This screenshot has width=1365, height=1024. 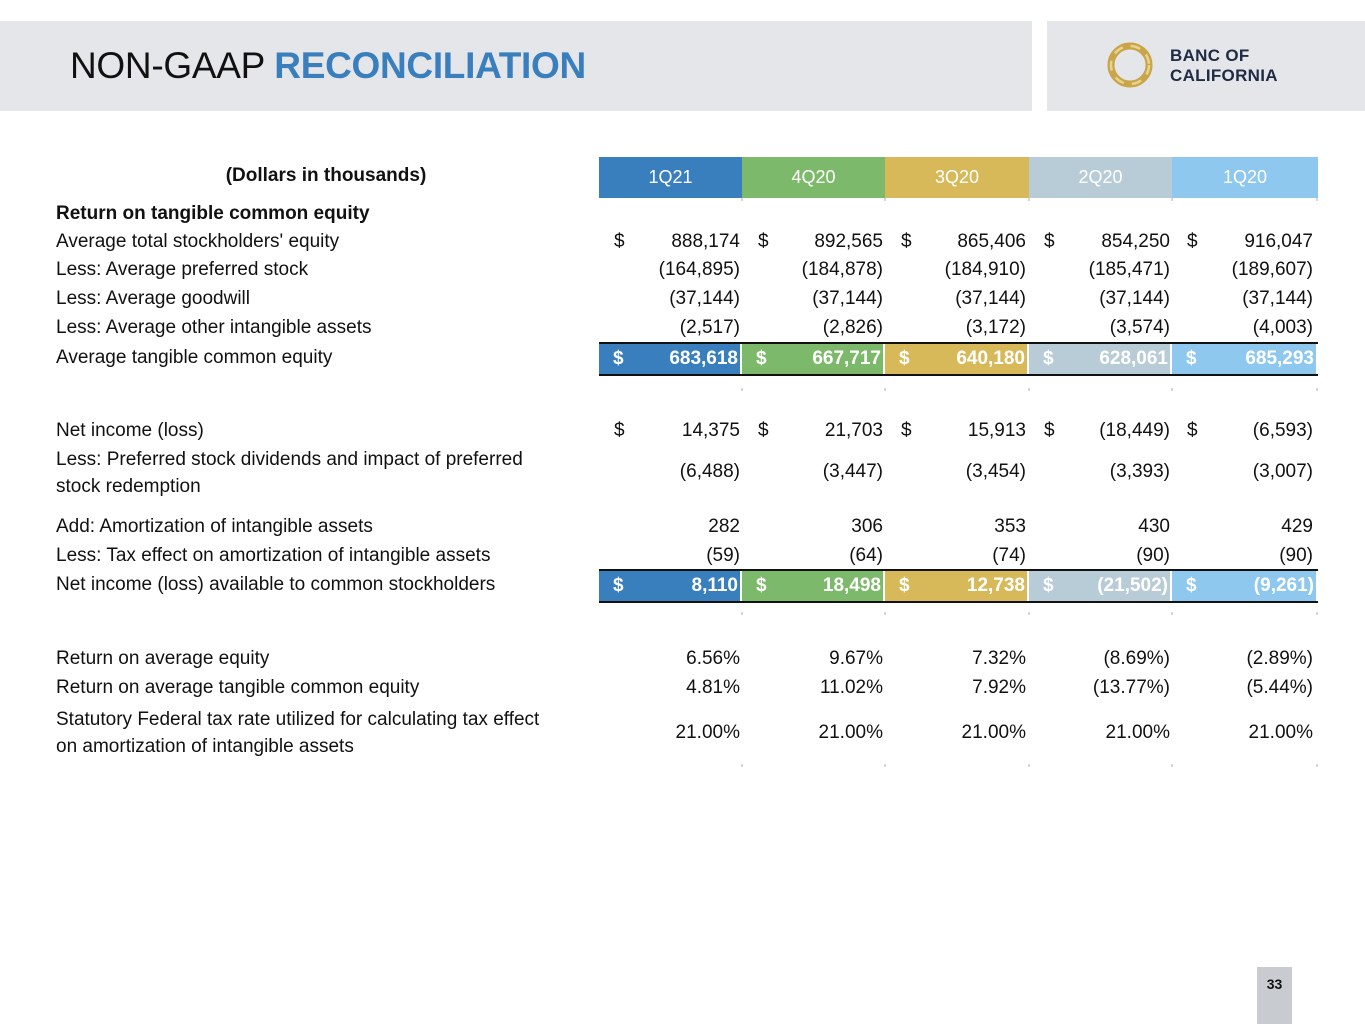 What do you see at coordinates (812, 586) in the screenshot?
I see `total-cell-4q20: $18,498` at bounding box center [812, 586].